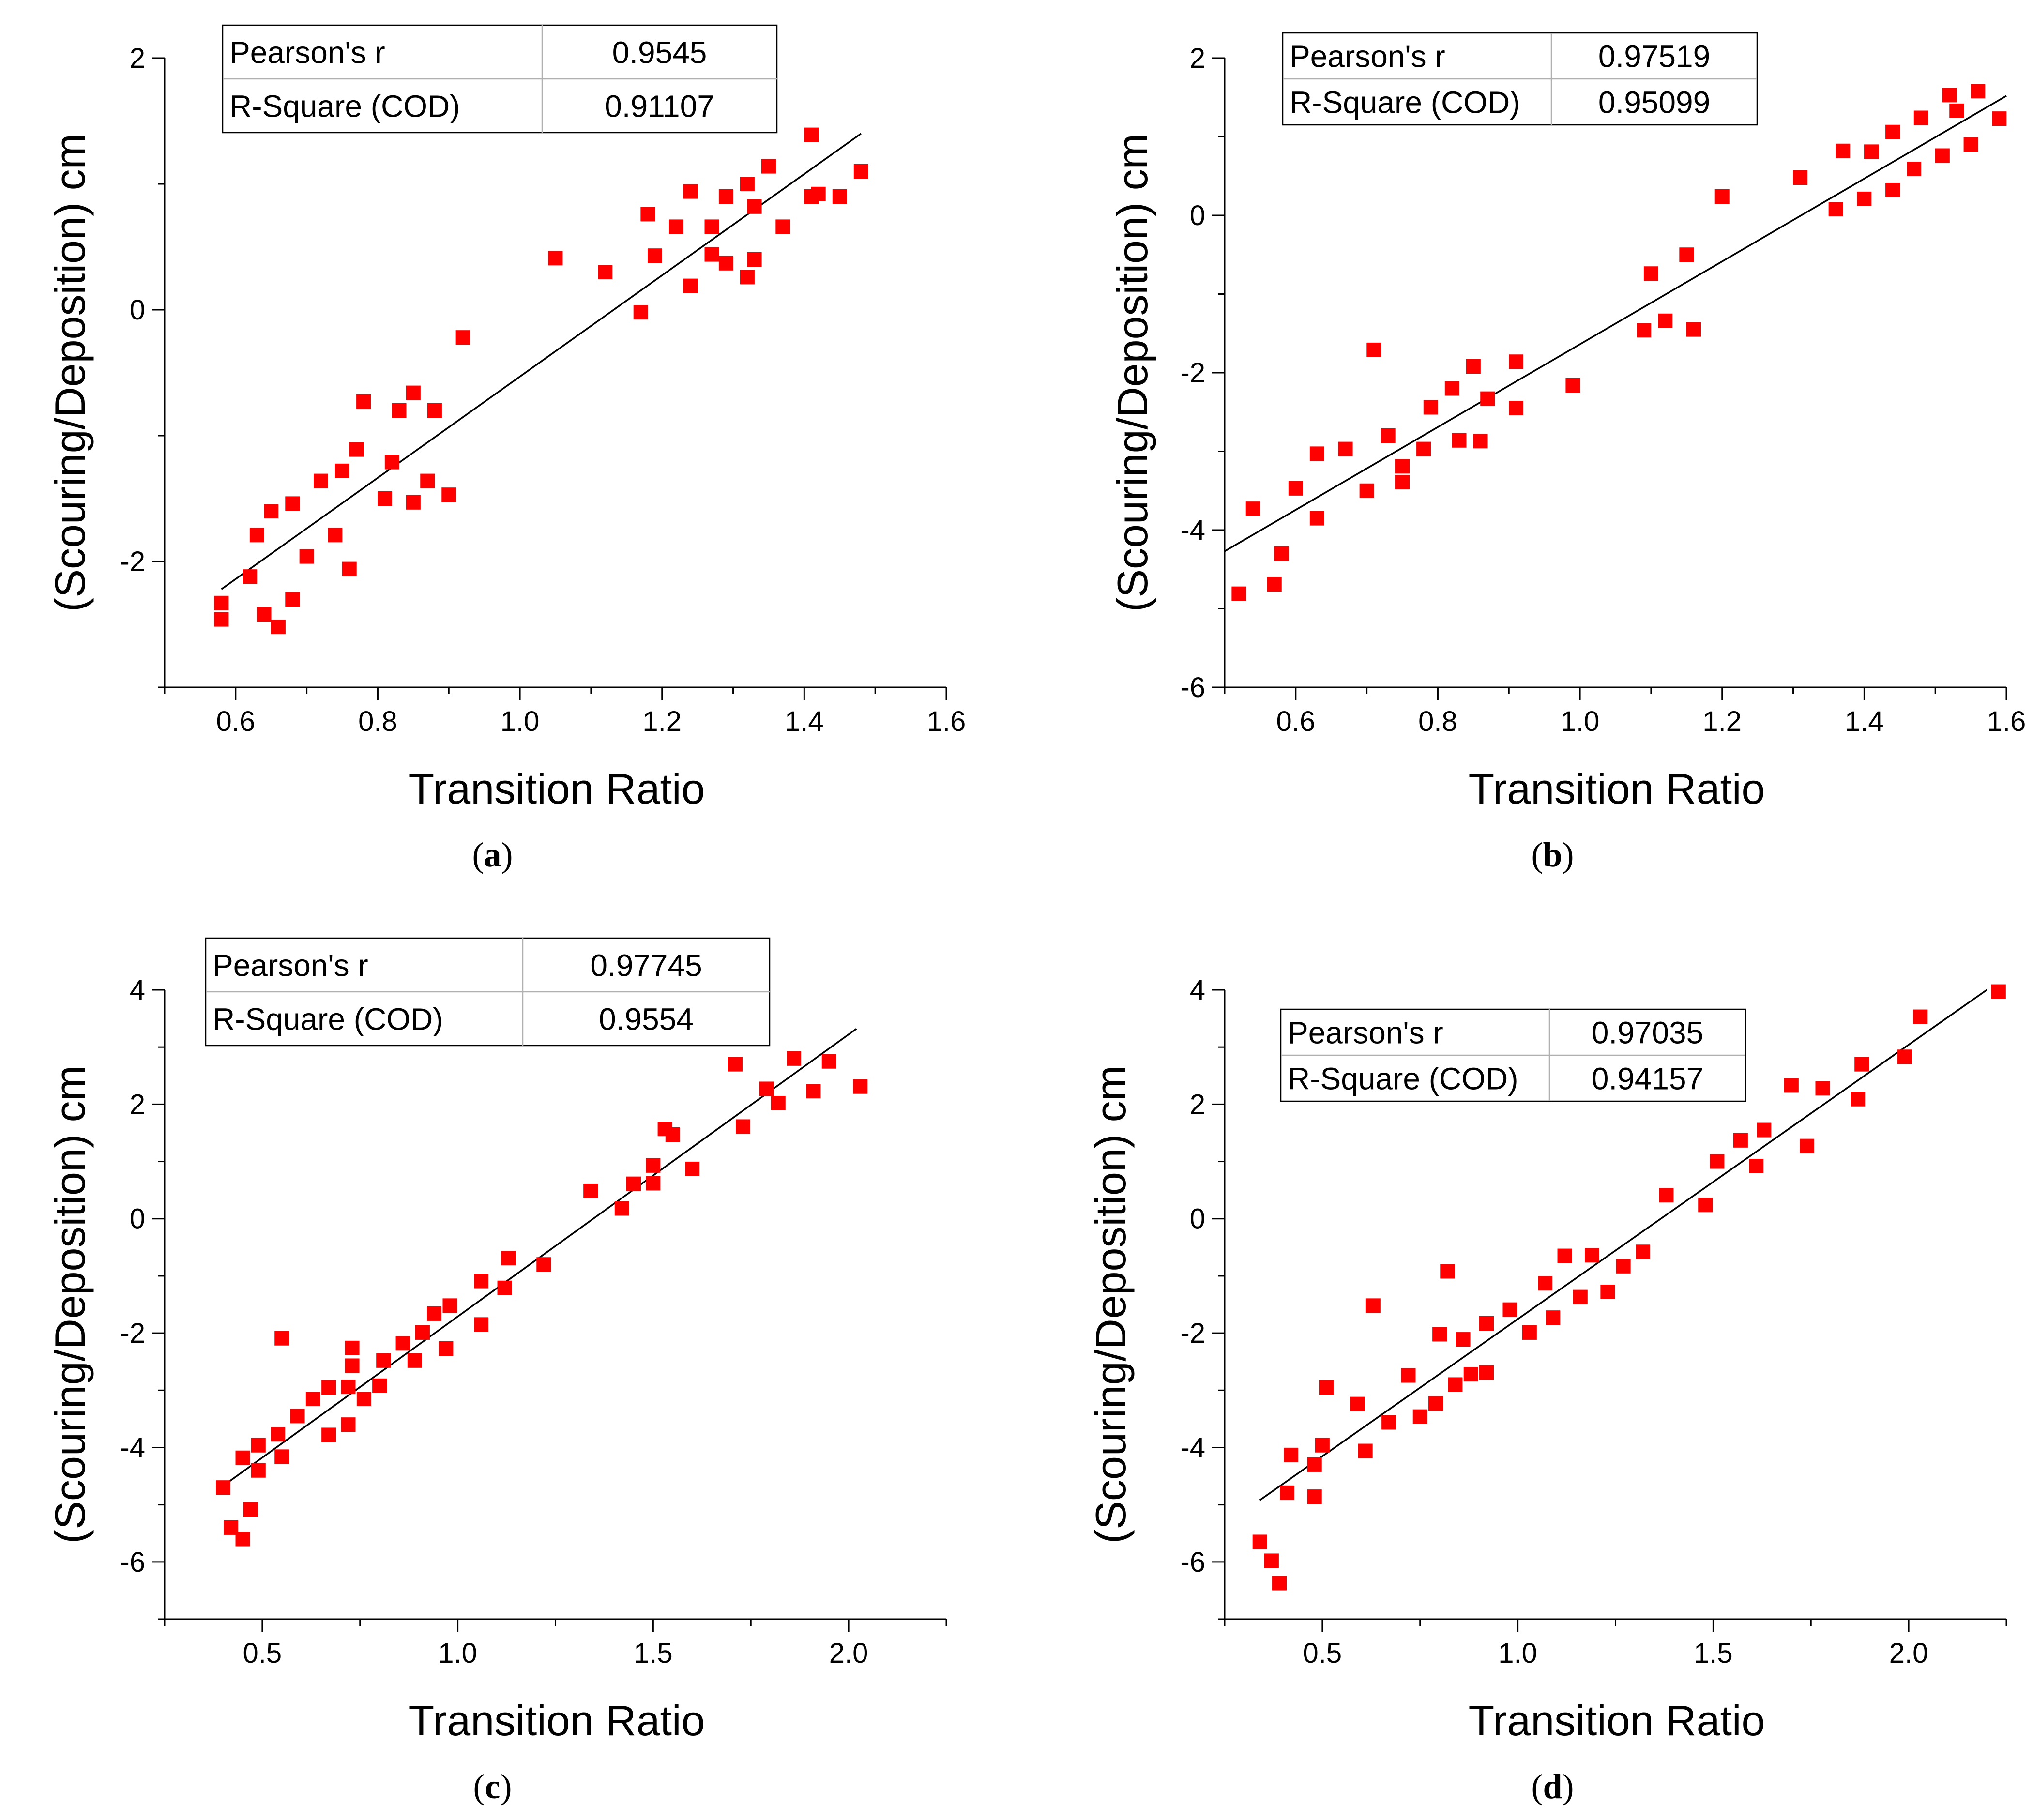  I want to click on panel-label: (a), so click(493, 855).